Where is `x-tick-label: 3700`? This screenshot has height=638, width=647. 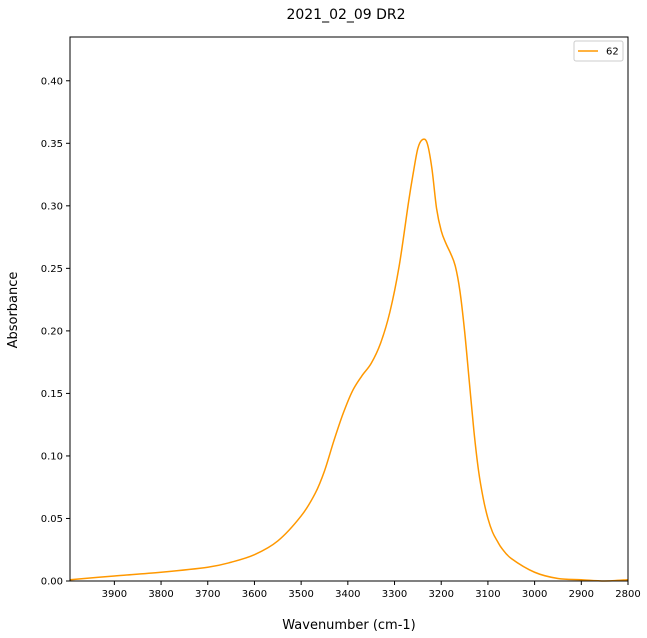
x-tick-label: 3700 is located at coordinates (207, 594).